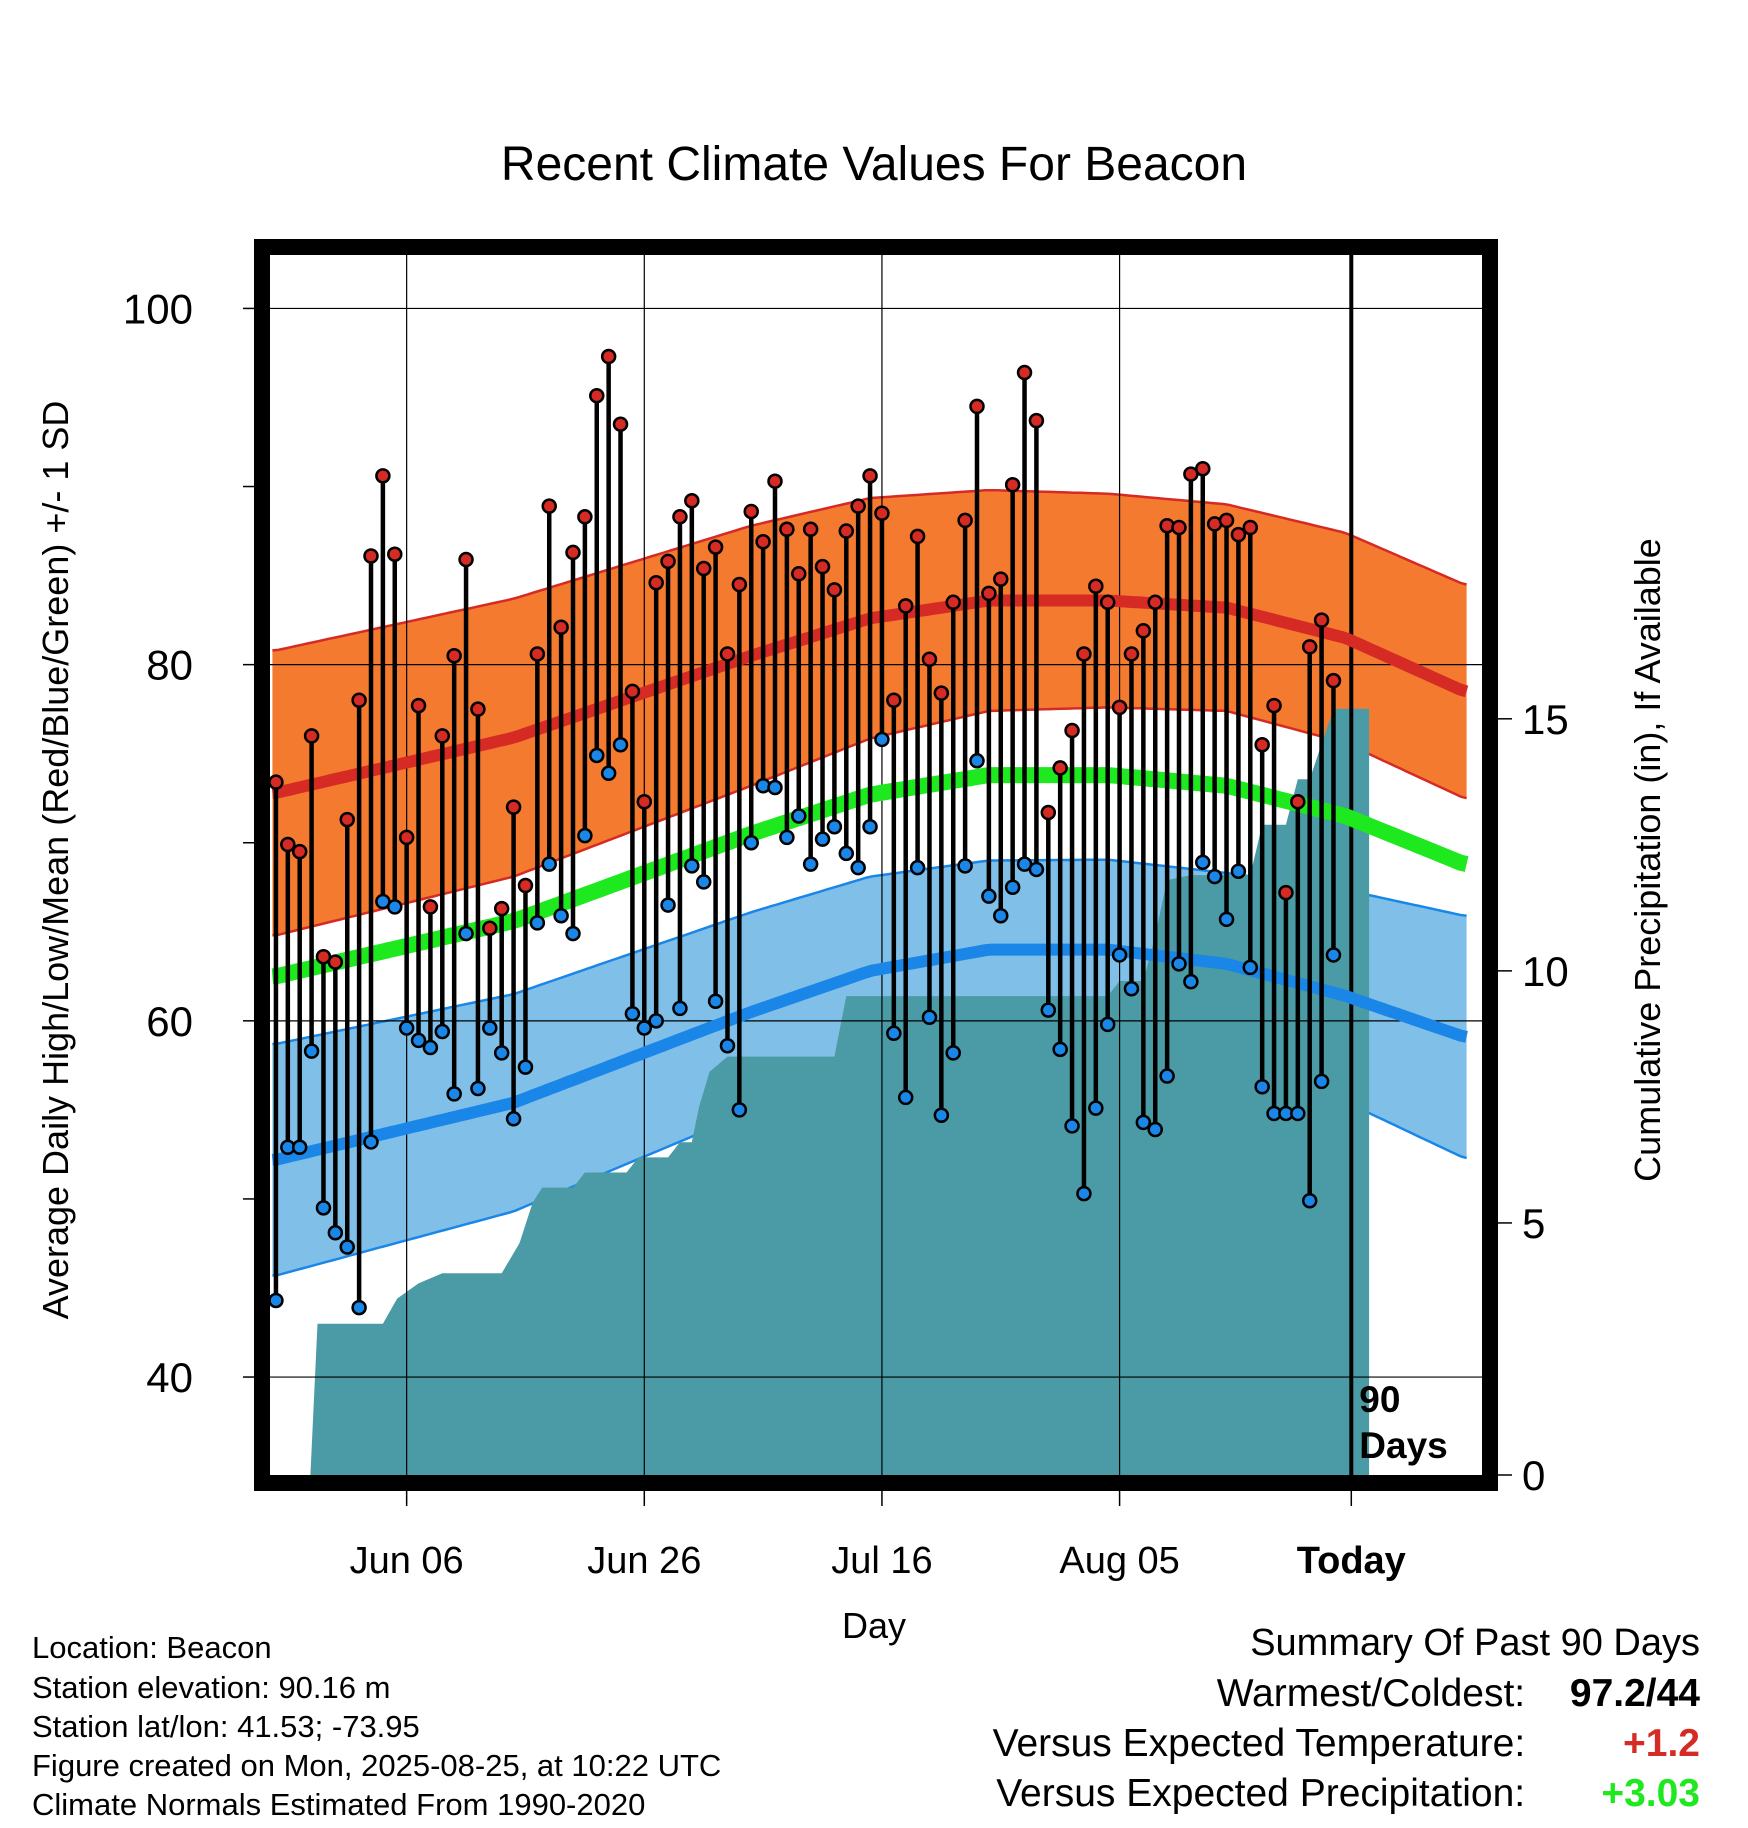 This screenshot has width=1748, height=1828. What do you see at coordinates (1533, 1223) in the screenshot?
I see `y2-tick-label: 5` at bounding box center [1533, 1223].